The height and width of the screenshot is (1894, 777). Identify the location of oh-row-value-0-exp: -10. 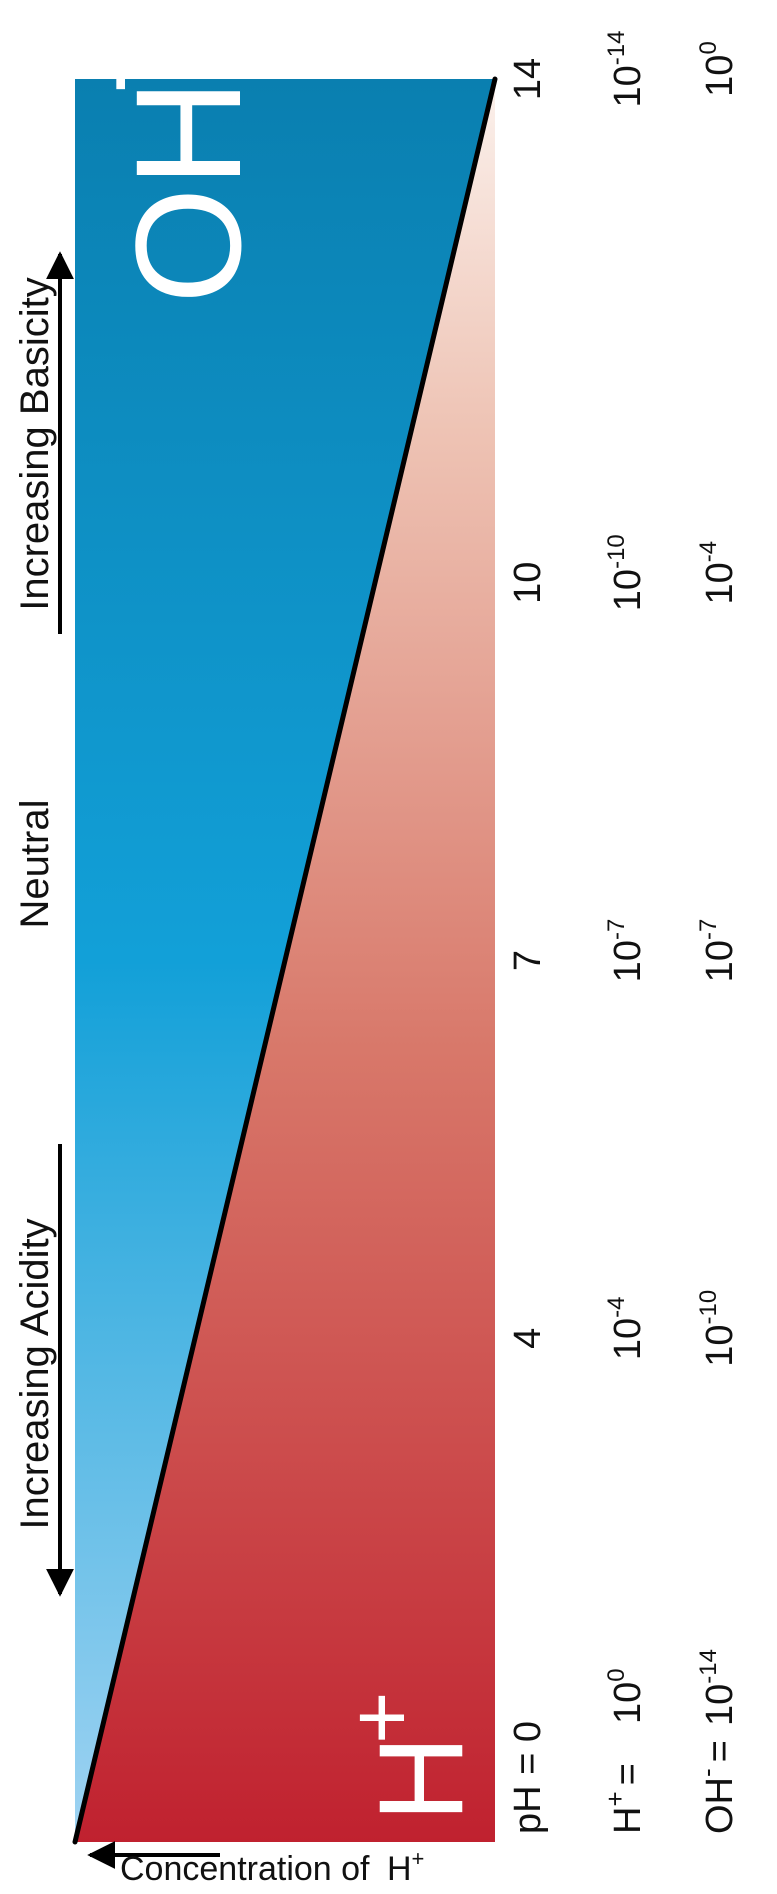
(708, 1307).